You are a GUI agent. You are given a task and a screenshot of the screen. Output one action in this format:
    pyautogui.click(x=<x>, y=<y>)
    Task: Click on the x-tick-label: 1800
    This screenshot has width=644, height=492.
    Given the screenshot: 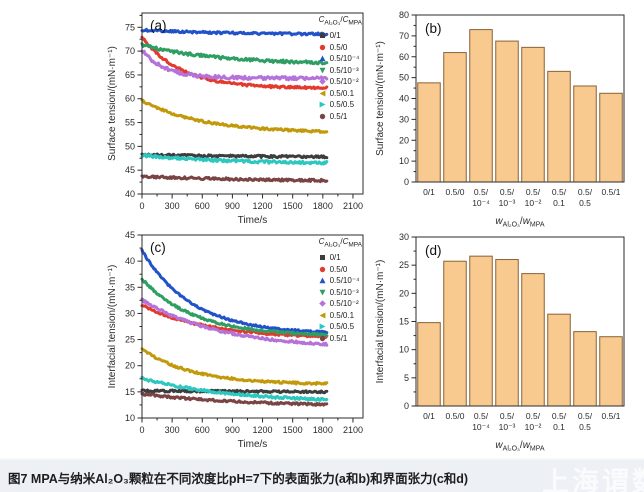 What is the action you would take?
    pyautogui.click(x=323, y=430)
    